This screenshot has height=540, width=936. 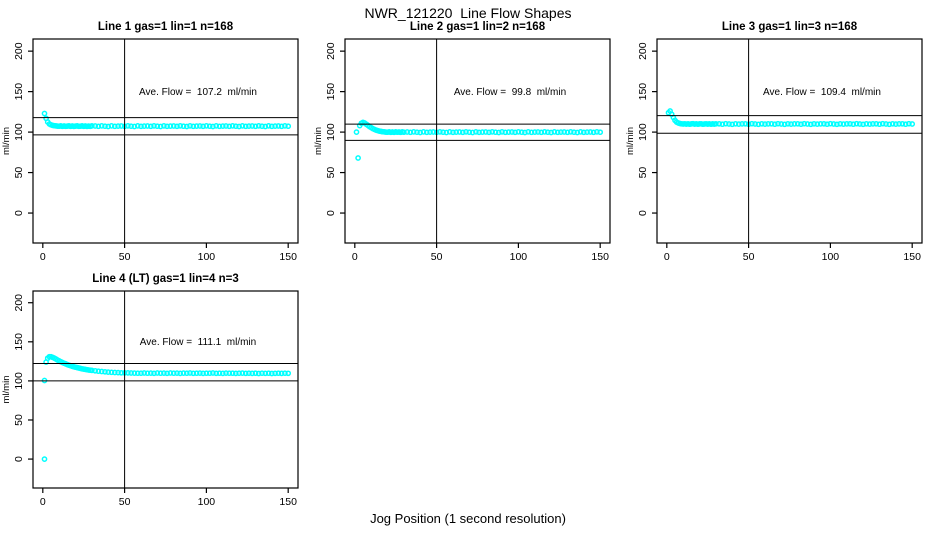 What do you see at coordinates (43, 502) in the screenshot?
I see `x-tick-label: 0` at bounding box center [43, 502].